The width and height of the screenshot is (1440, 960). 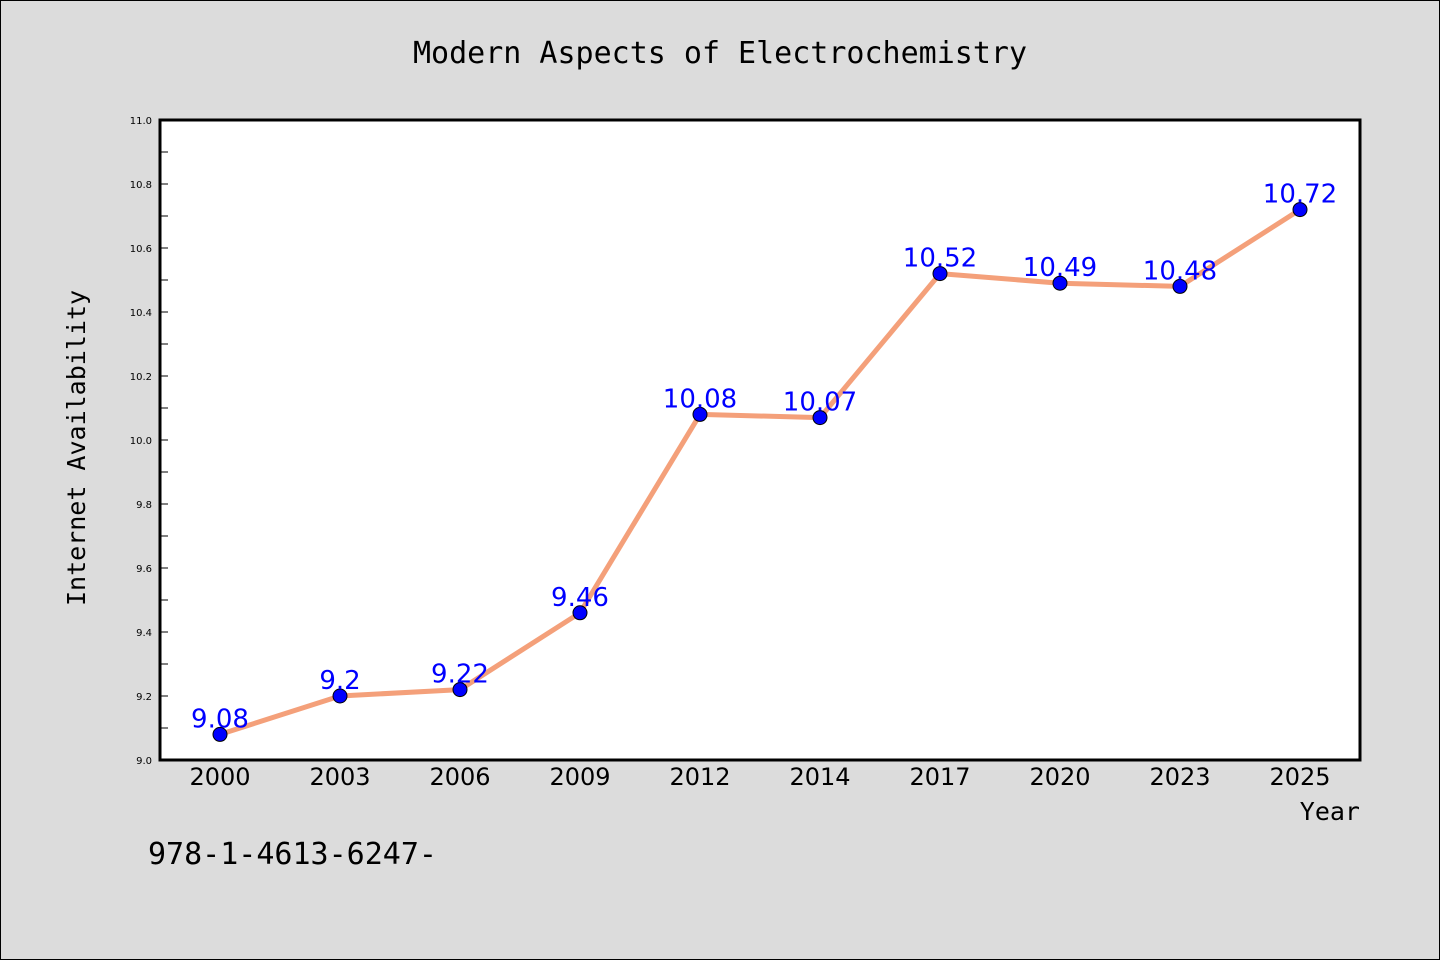 I want to click on x-tick-label: 2017, so click(x=939, y=777).